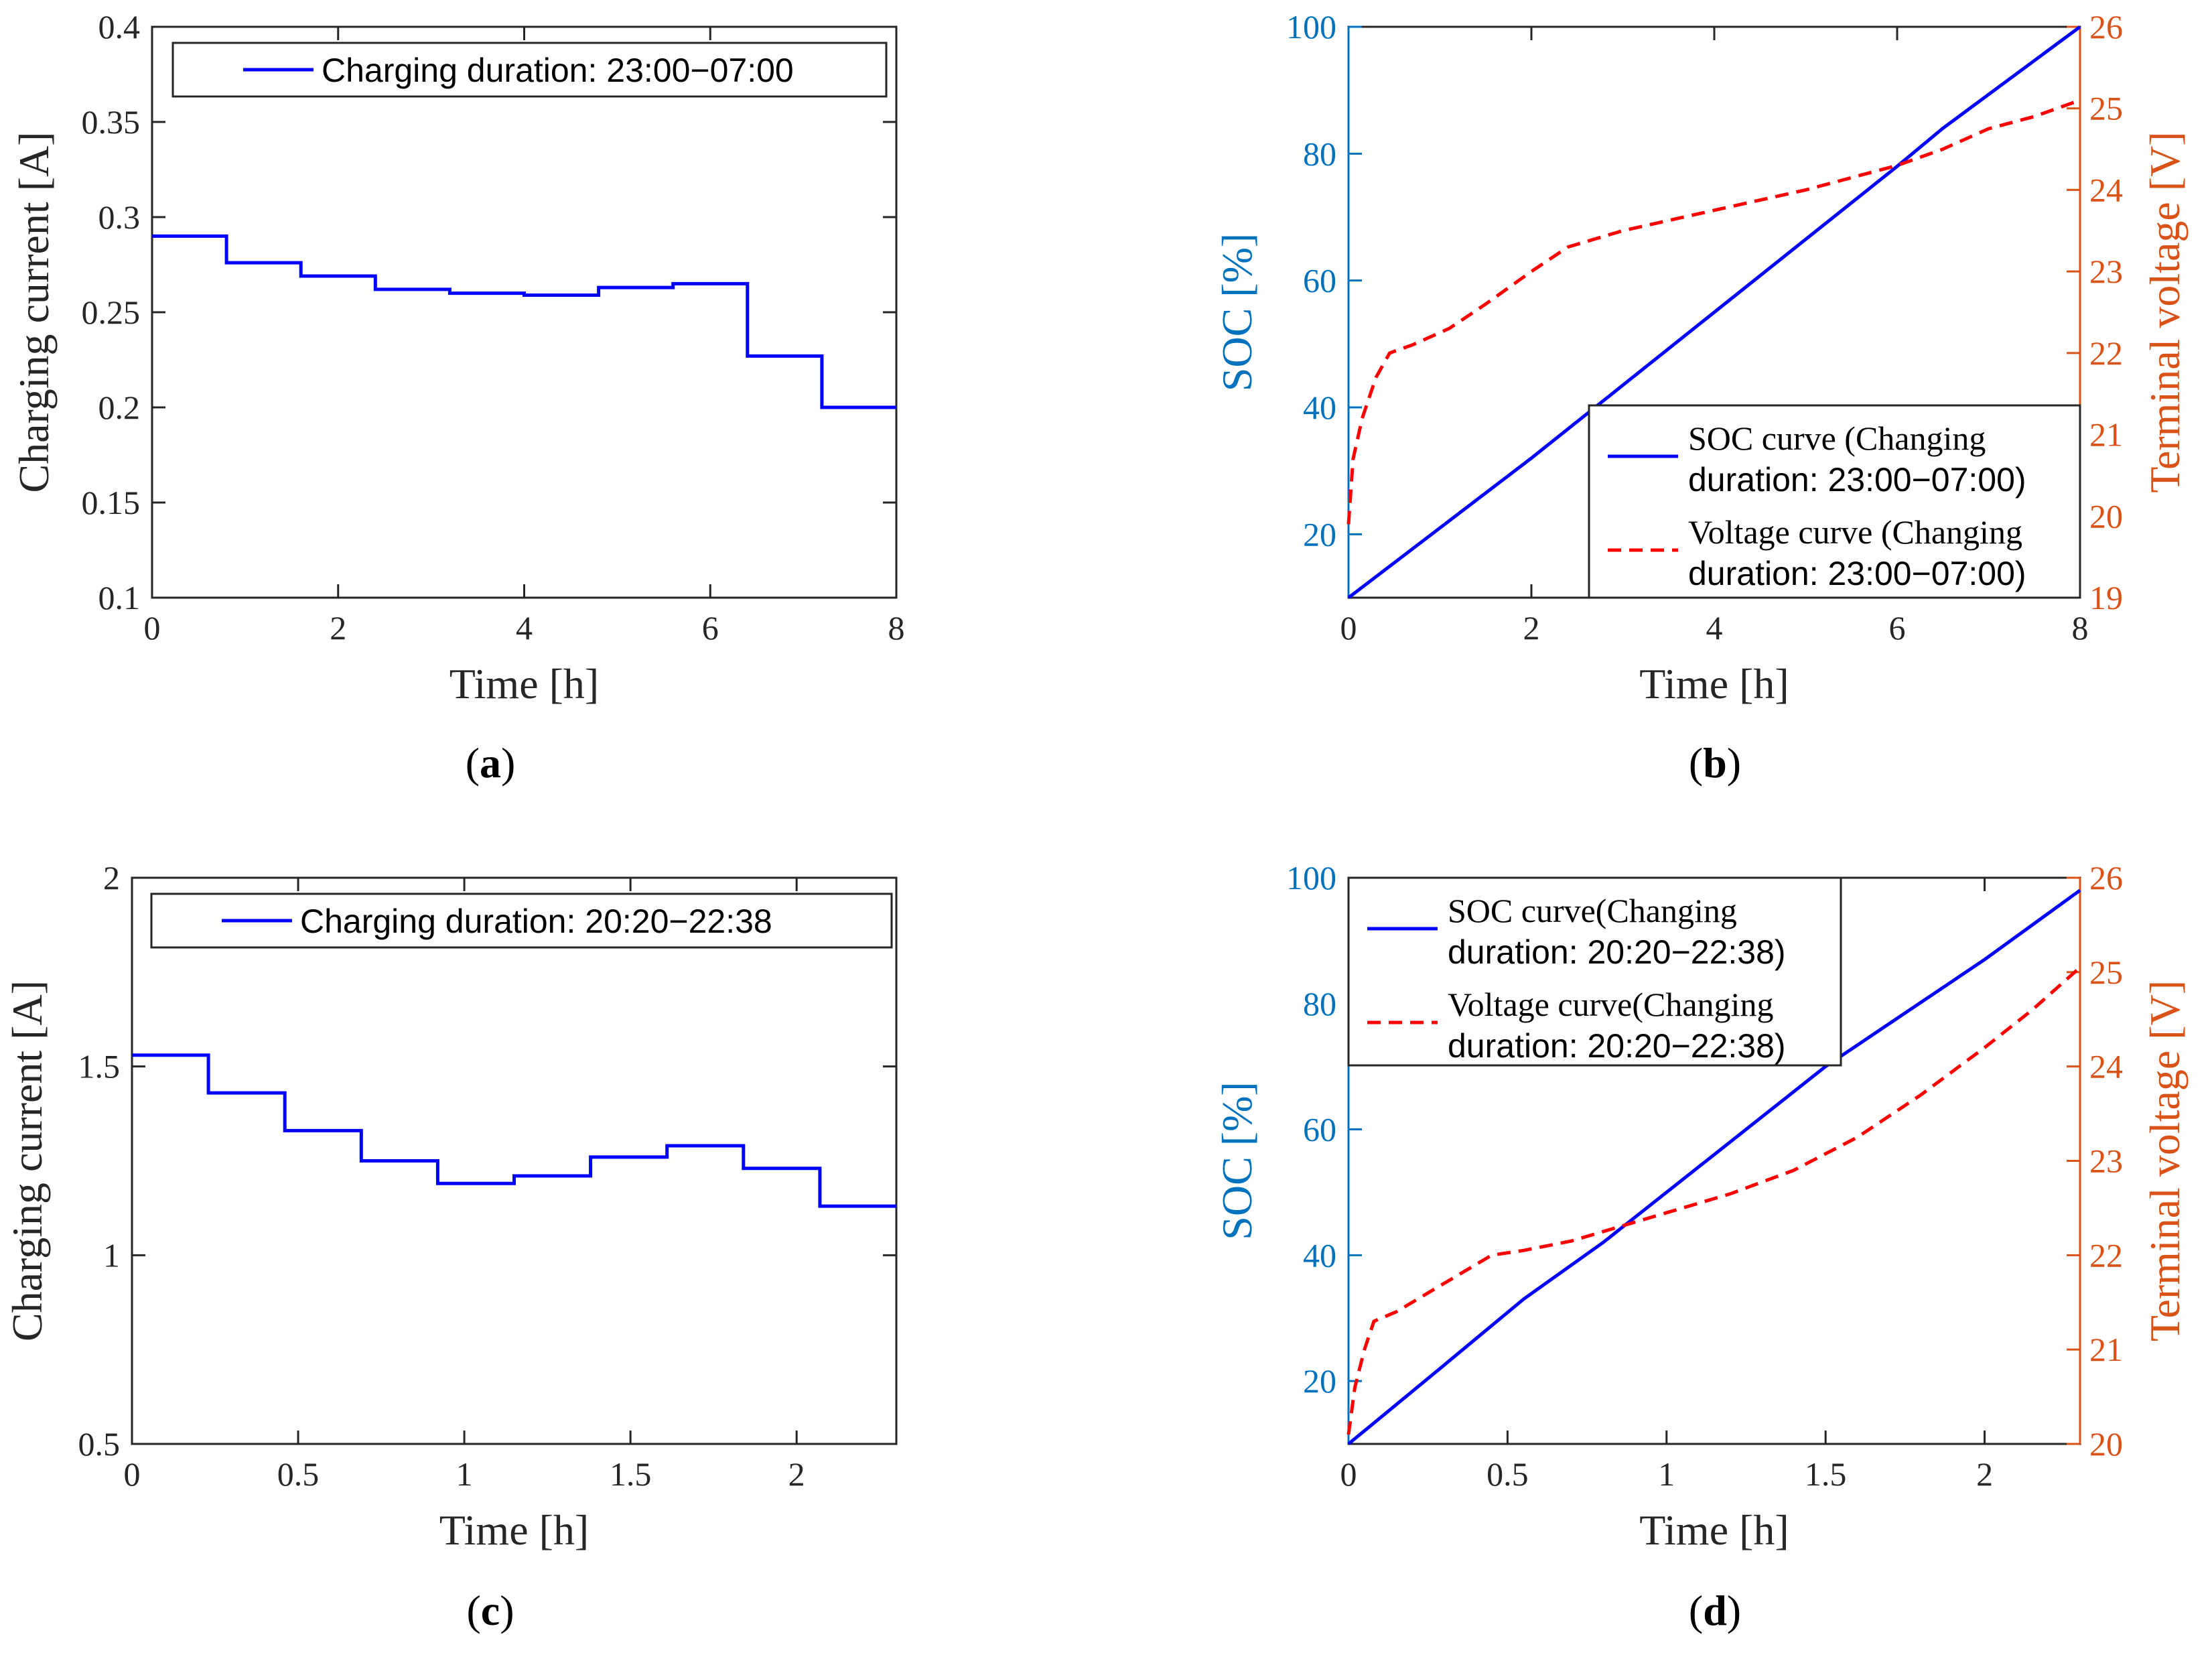  I want to click on plot-a-y-tick-label: 0.35, so click(112, 122).